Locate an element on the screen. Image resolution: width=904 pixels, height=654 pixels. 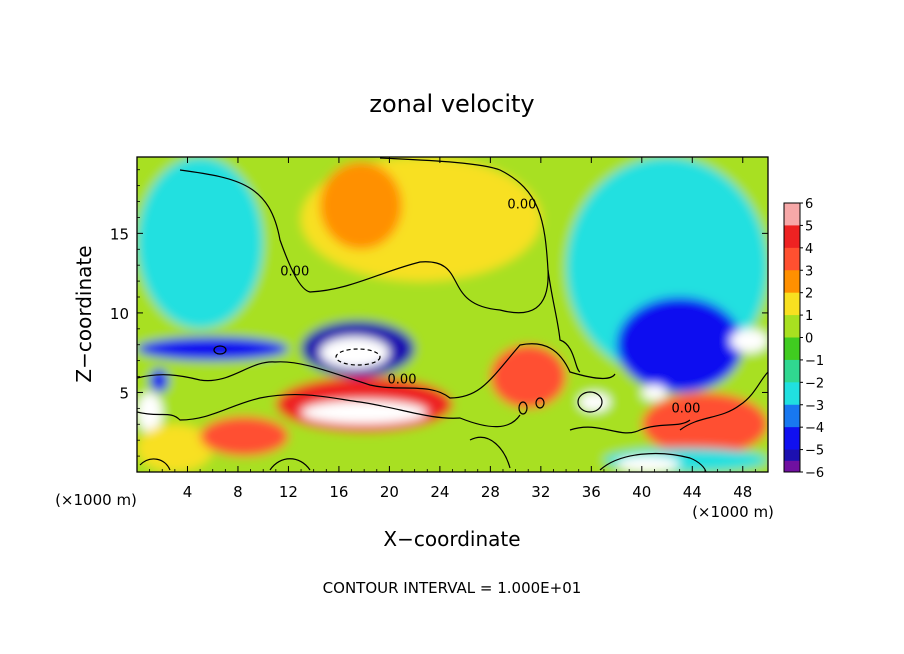
colorbar-label: −2 is located at coordinates (814, 383).